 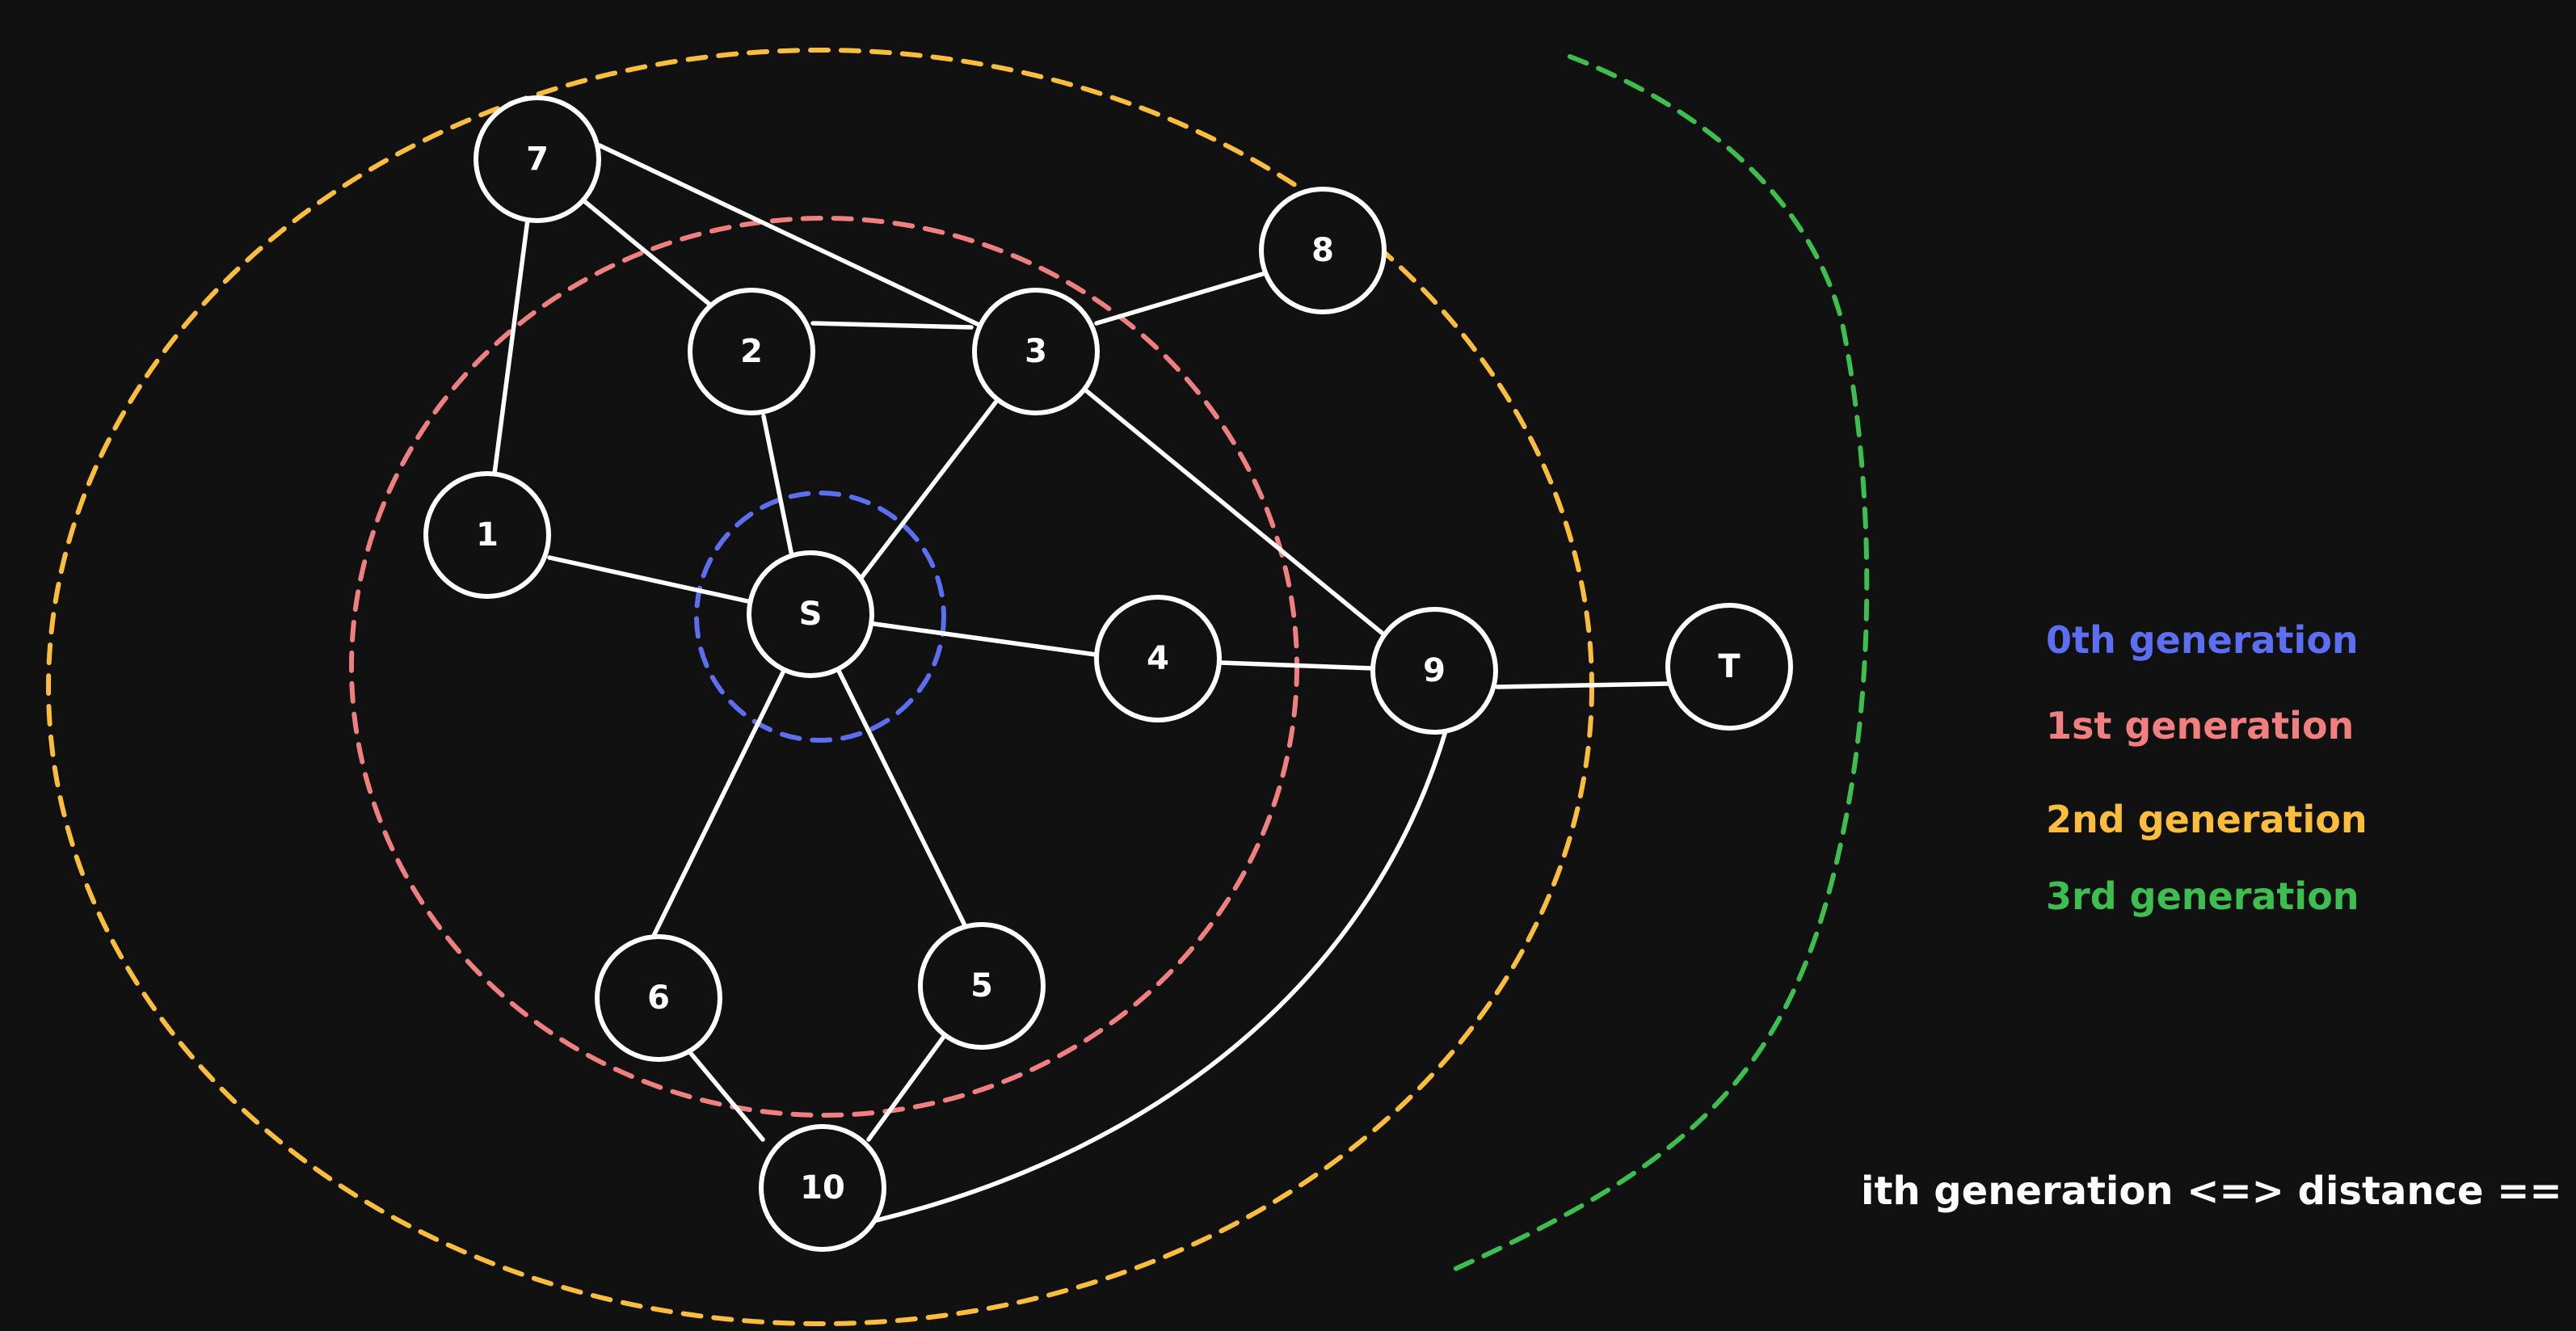 I want to click on legend-item-gen-1: 1st generation, so click(x=2200, y=726).